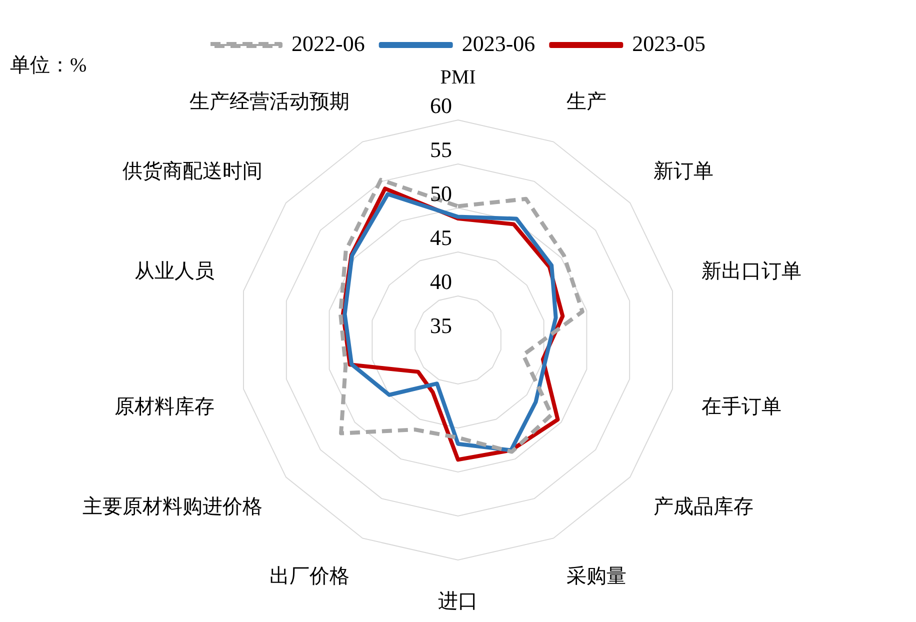 Image resolution: width=916 pixels, height=622 pixels. What do you see at coordinates (499, 43) in the screenshot?
I see `legend-label: 2023-06` at bounding box center [499, 43].